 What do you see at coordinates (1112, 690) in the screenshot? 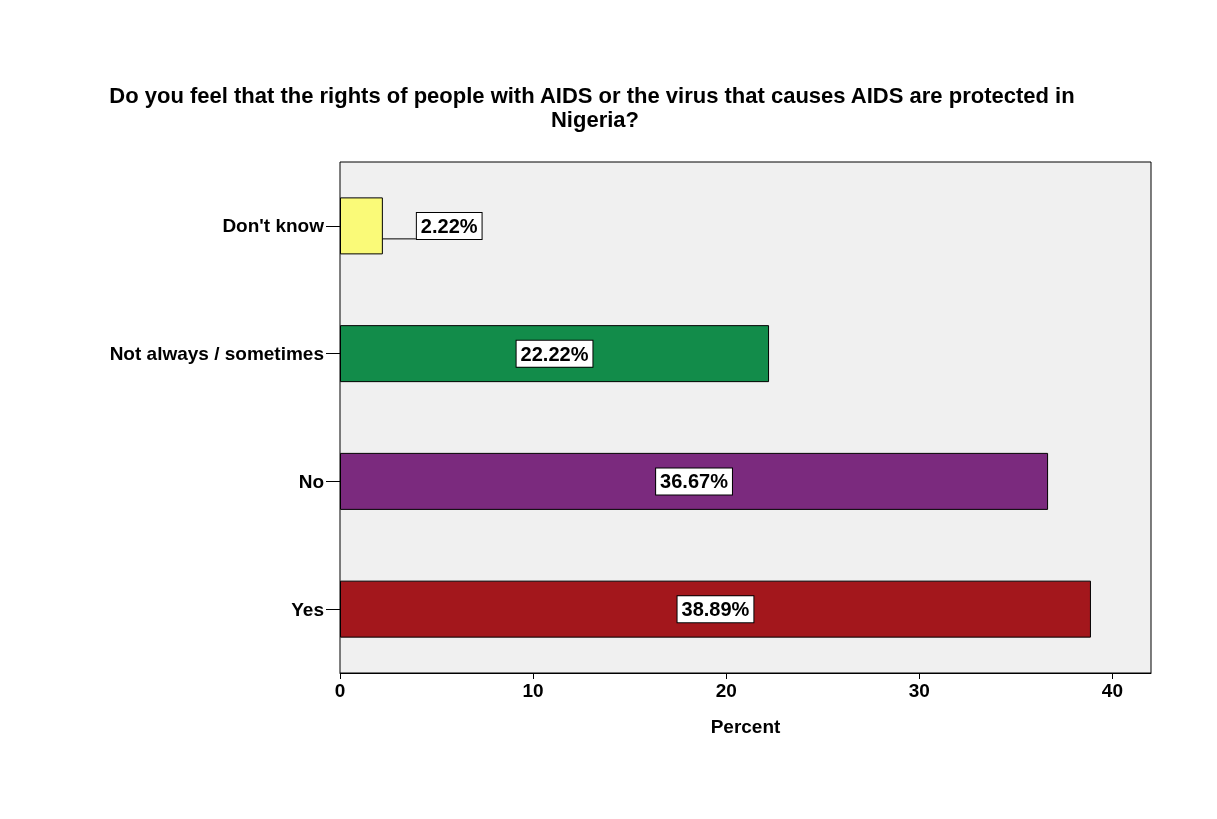
I see `x-tick-label: 40` at bounding box center [1112, 690].